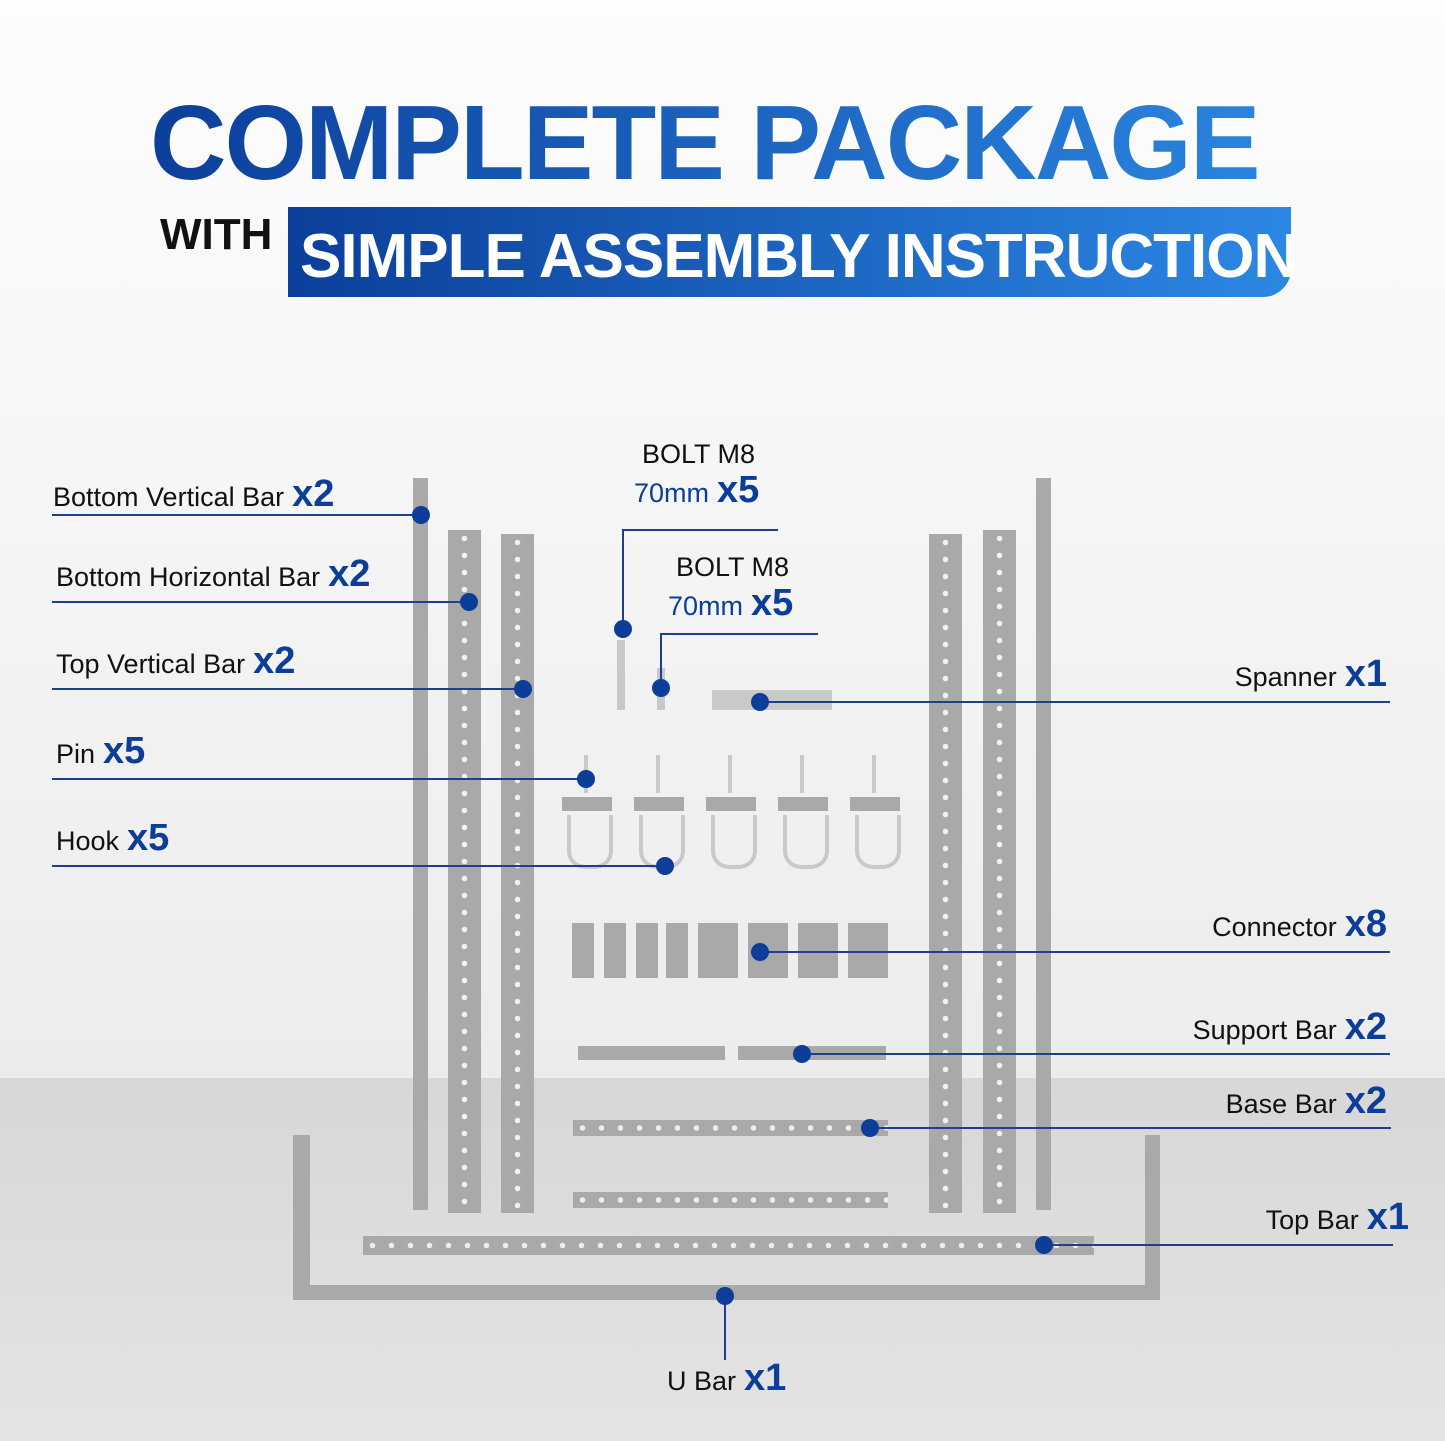 The image size is (1445, 1441). I want to click on callout-label: Top Vertical Bar, so click(151, 664).